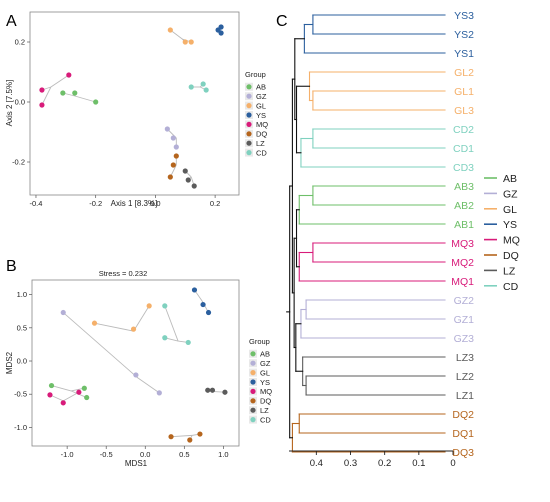 This screenshot has height=502, width=550. What do you see at coordinates (249, 143) in the screenshot?
I see `legend-key-lz` at bounding box center [249, 143].